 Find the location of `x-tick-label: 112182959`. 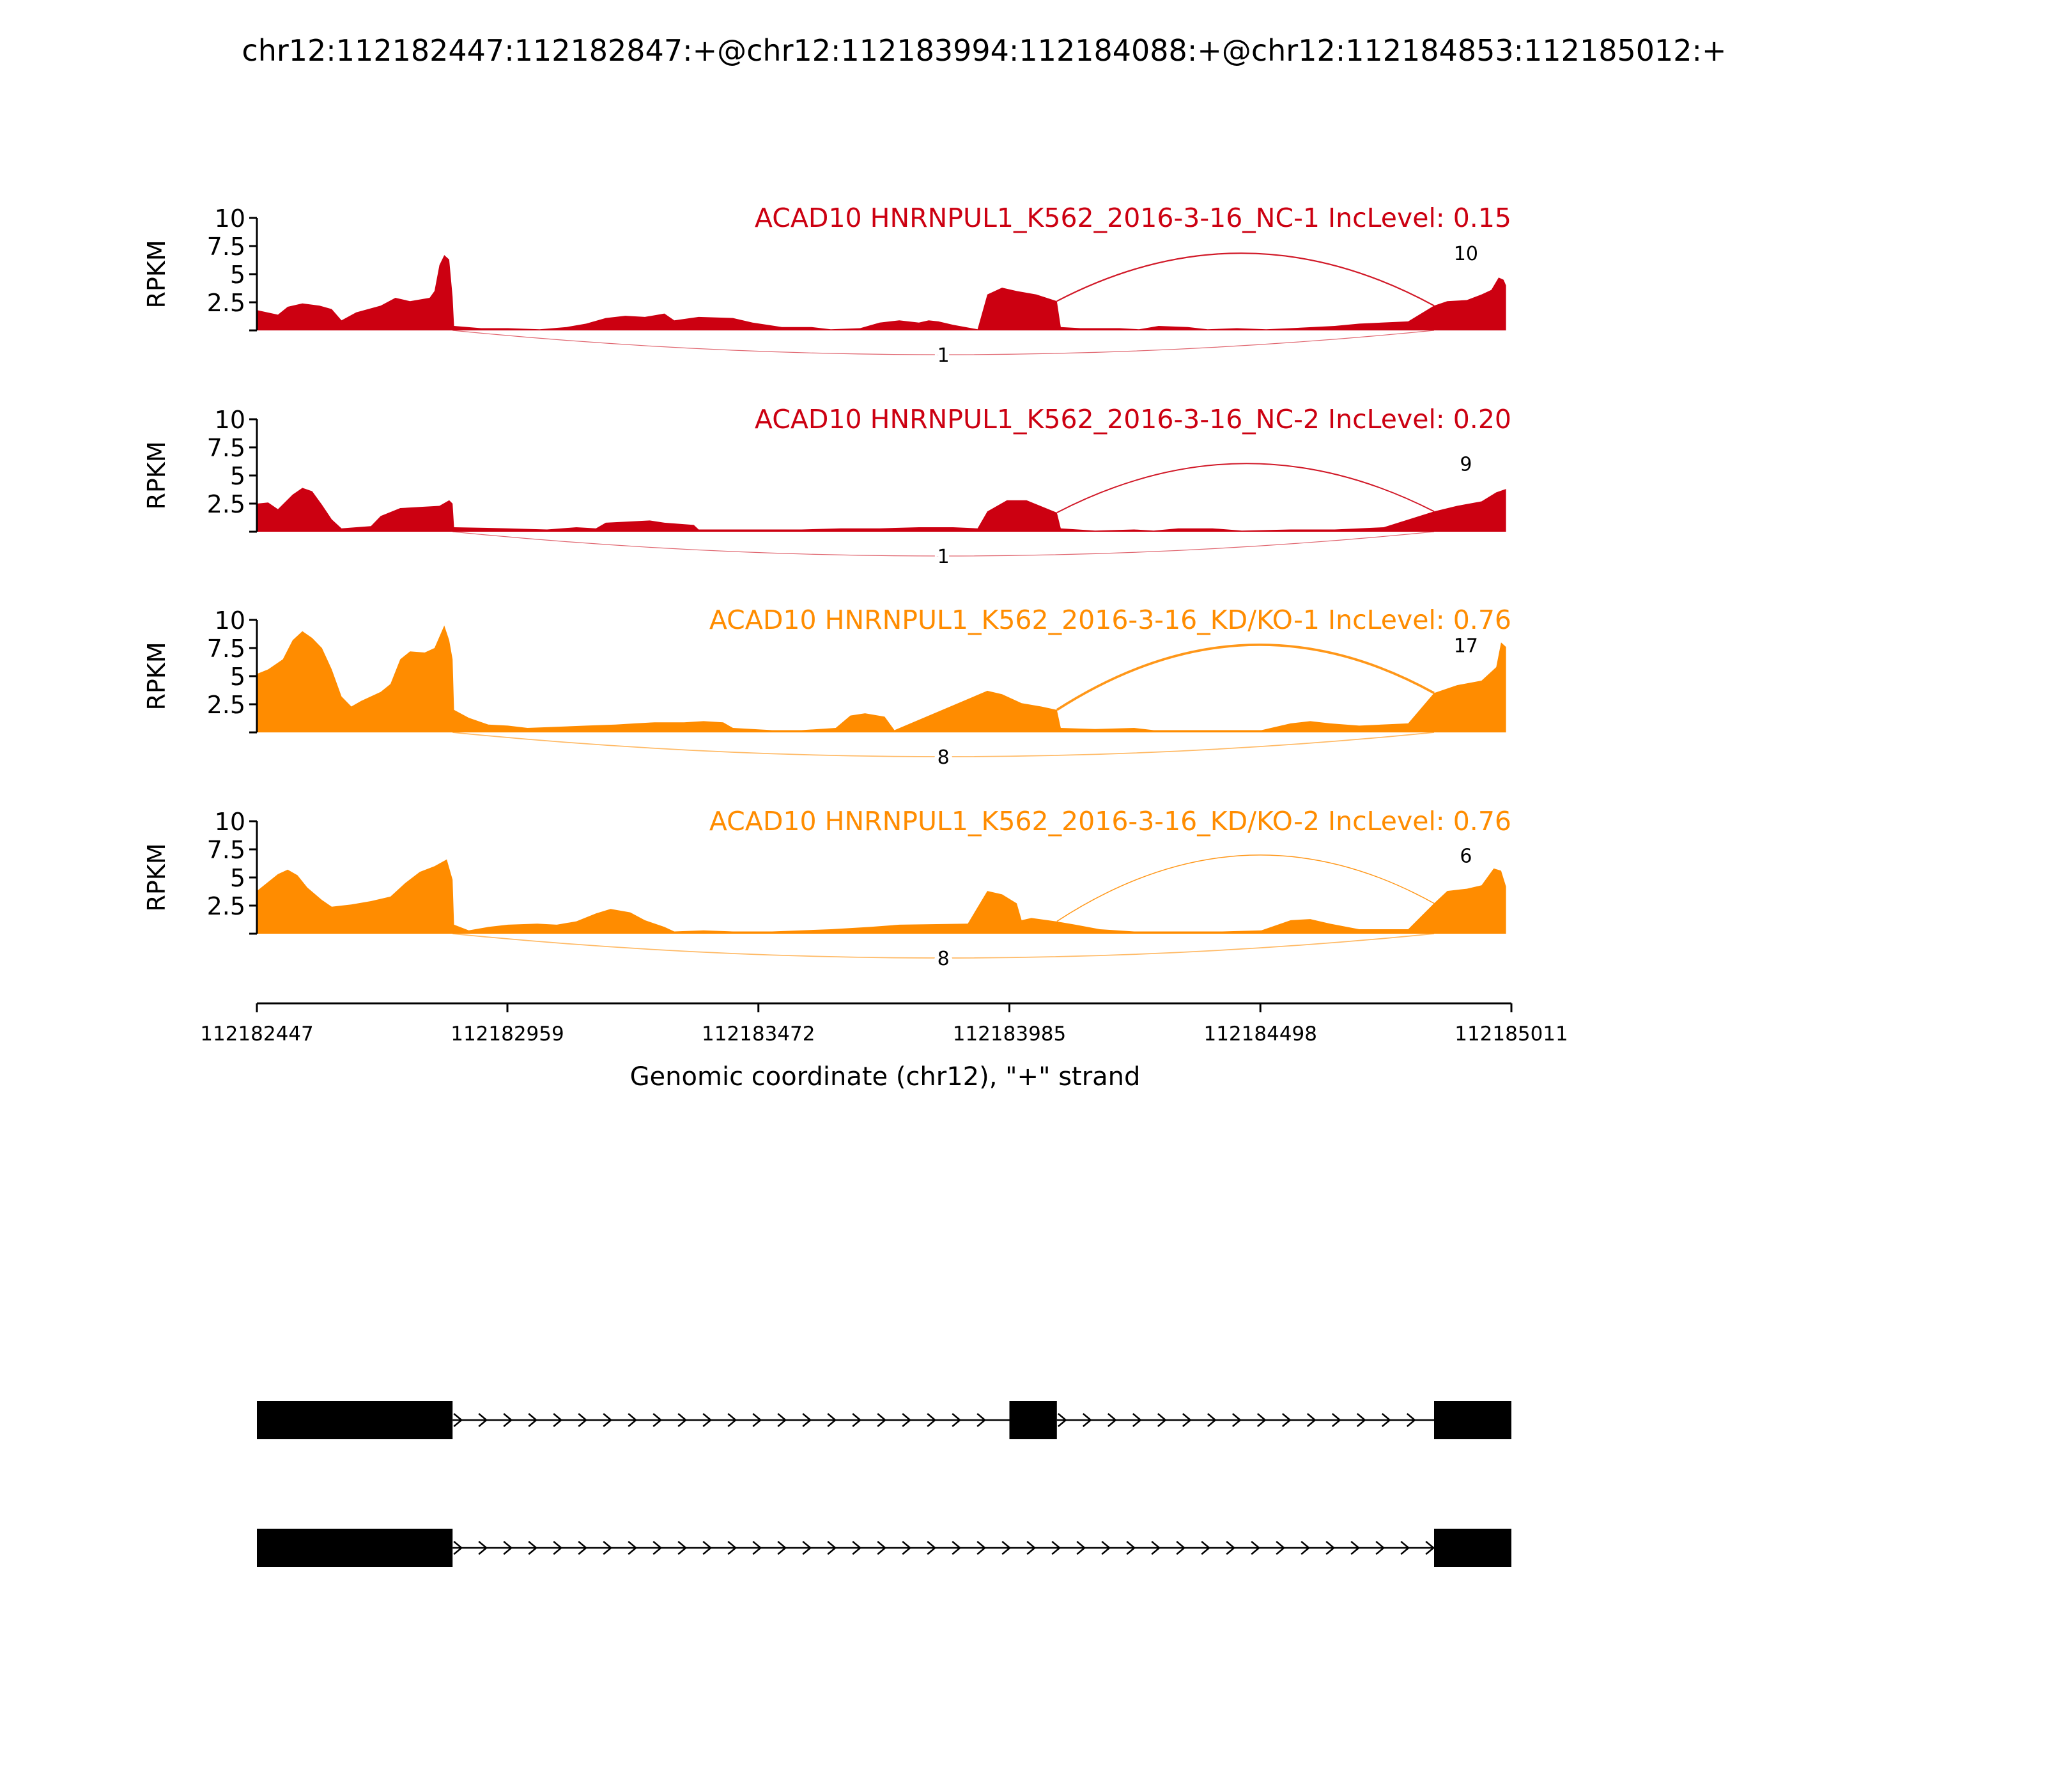

x-tick-label: 112182959 is located at coordinates (508, 1034).